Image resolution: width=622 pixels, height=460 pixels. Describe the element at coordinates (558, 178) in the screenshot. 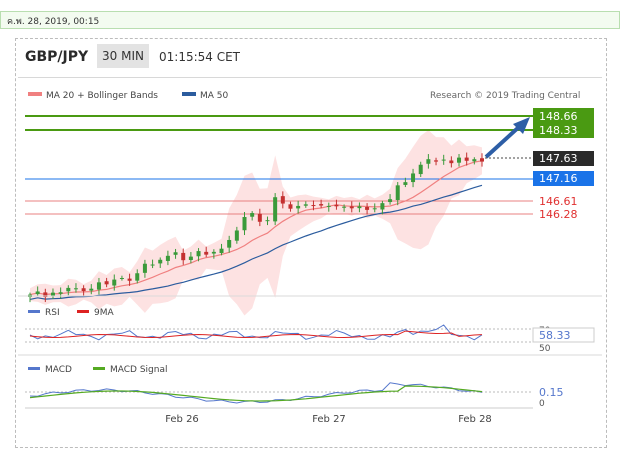

I see `pivot-label: 147.16` at that location.